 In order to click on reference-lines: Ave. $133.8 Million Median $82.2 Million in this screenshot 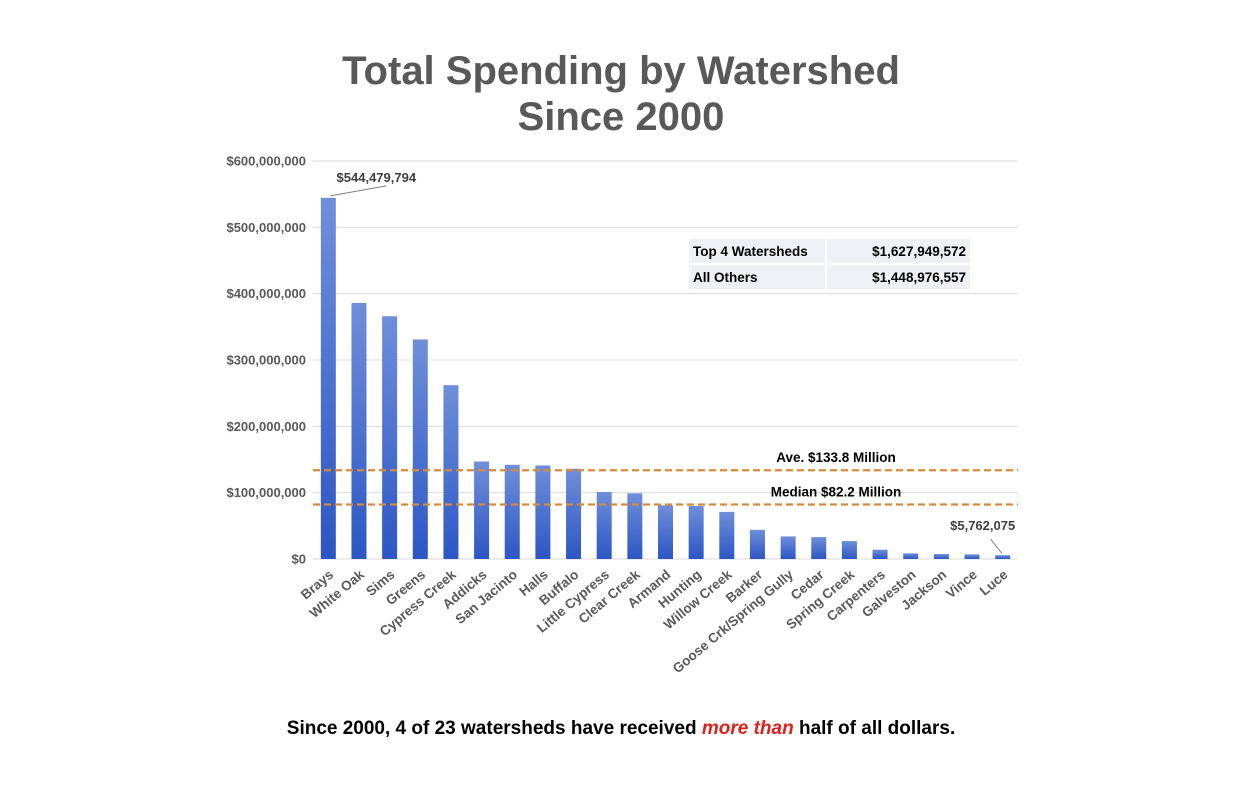, I will do `click(665, 478)`.